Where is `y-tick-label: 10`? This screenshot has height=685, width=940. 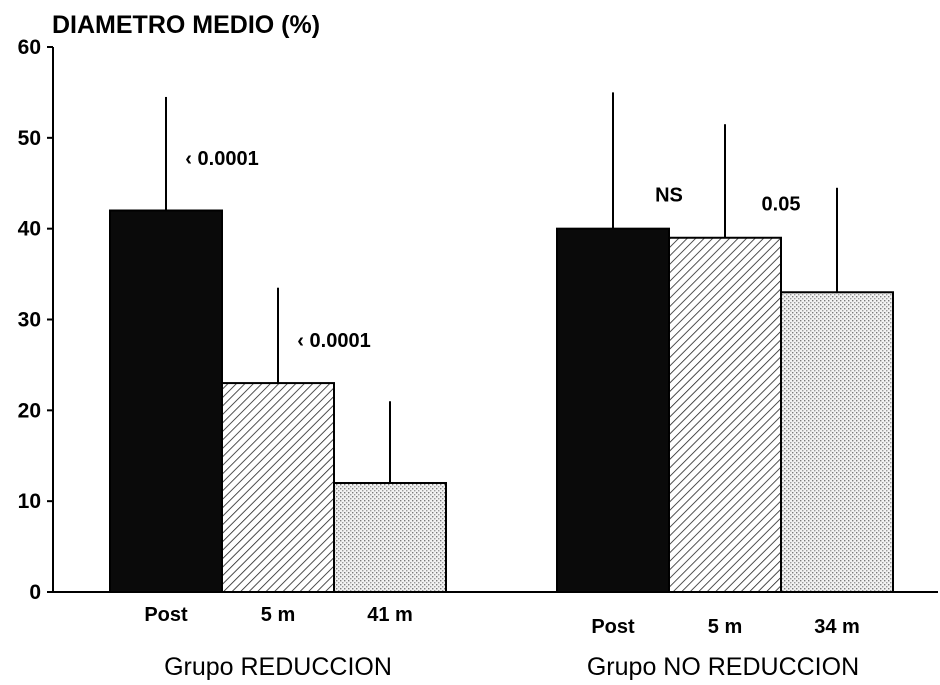
y-tick-label: 10 is located at coordinates (29, 501).